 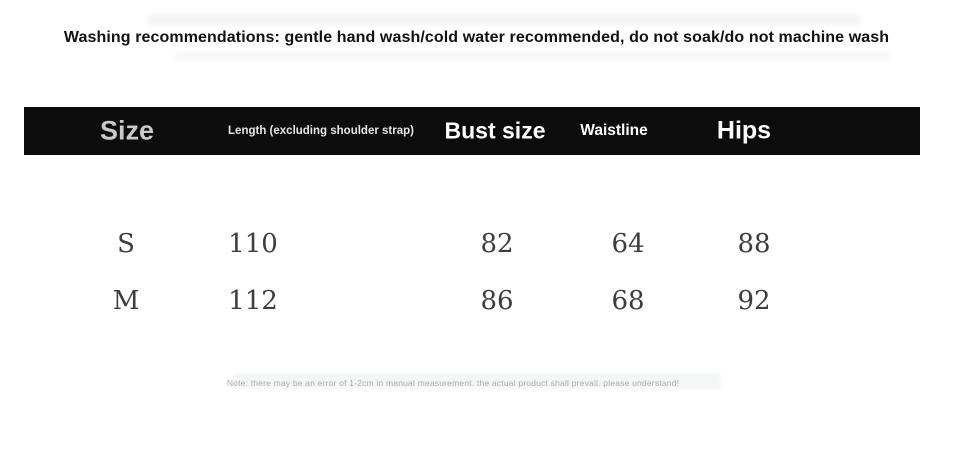 I want to click on cell-length-value: 112, so click(x=253, y=301).